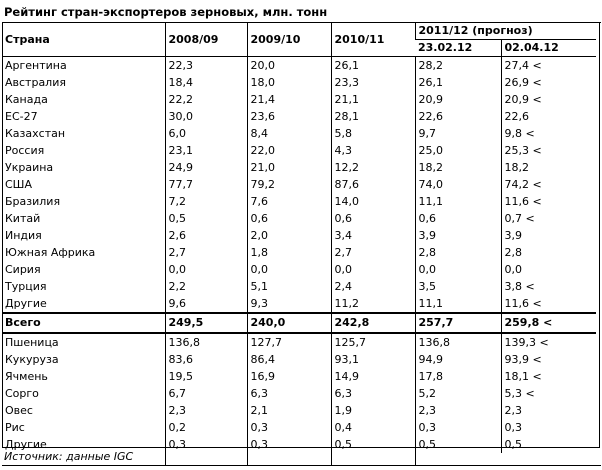 The image size is (602, 470). What do you see at coordinates (205, 286) in the screenshot?
I see `value-cell: 2,2` at bounding box center [205, 286].